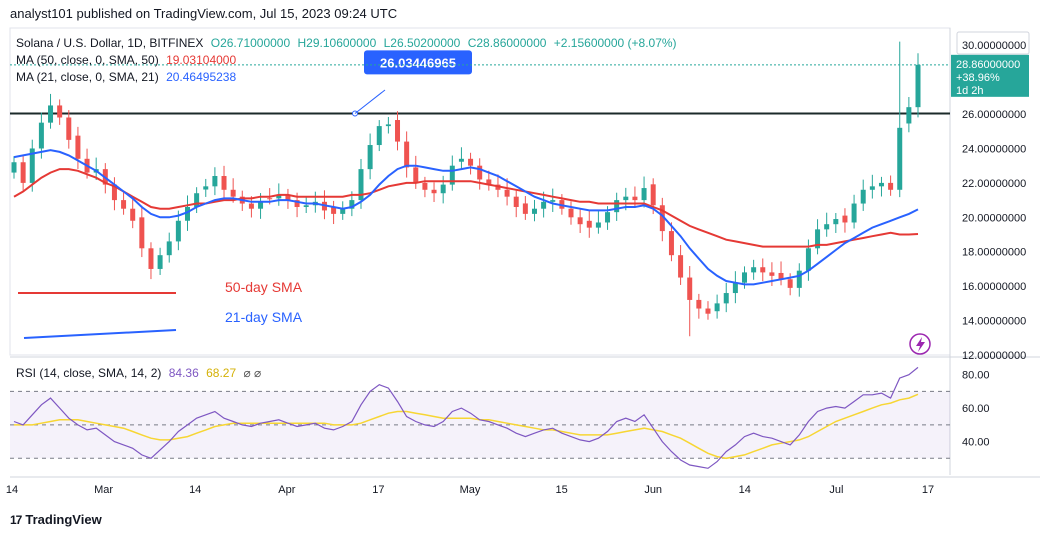  I want to click on rsi-ma-value: 68.27, so click(221, 373).